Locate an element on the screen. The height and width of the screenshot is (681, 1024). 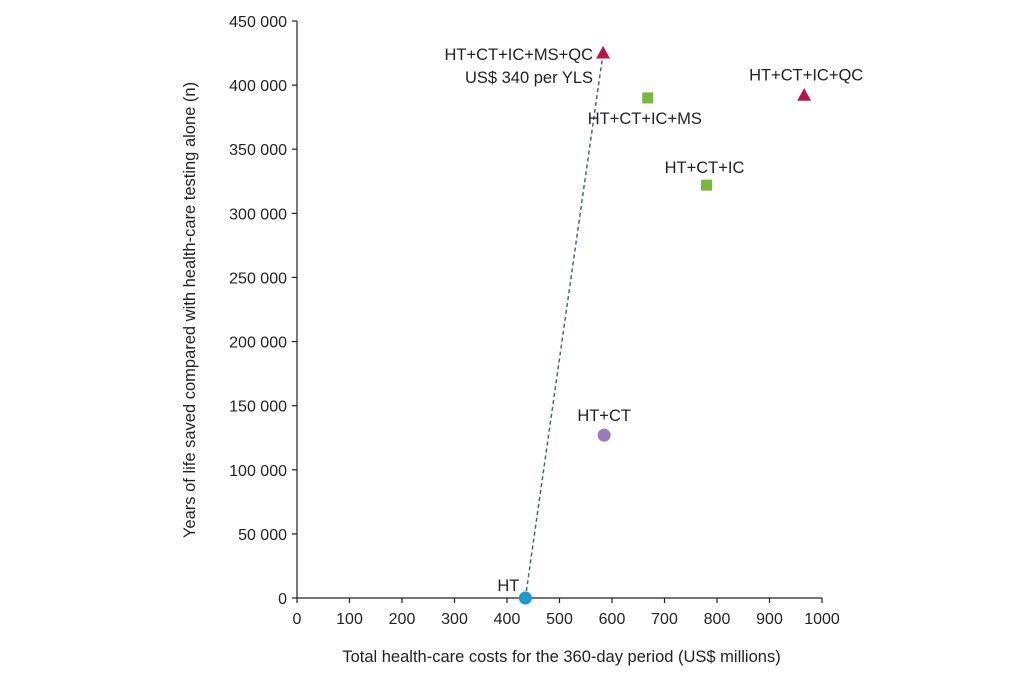
x-tick-label: 700 is located at coordinates (664, 619).